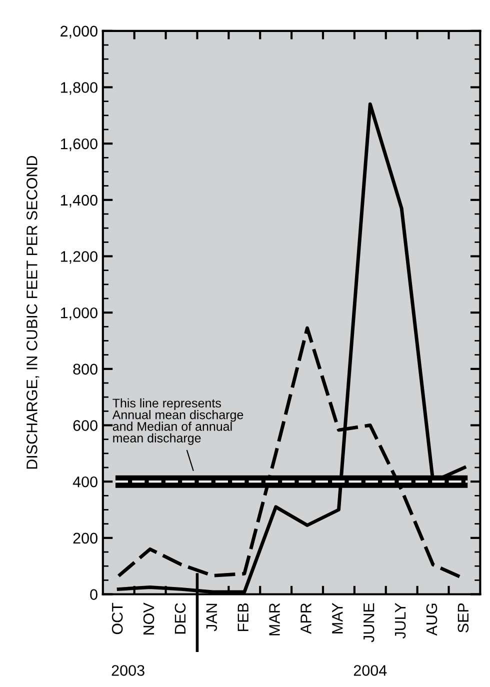 The height and width of the screenshot is (687, 490). Describe the element at coordinates (369, 622) in the screenshot. I see `x-tick-label: JUNE` at that location.